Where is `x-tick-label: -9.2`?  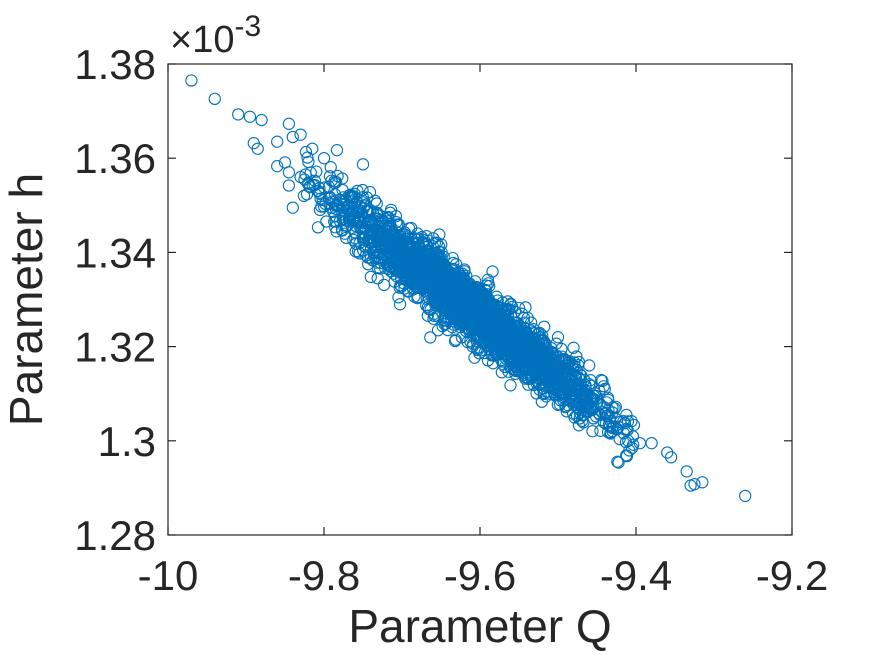
x-tick-label: -9.2 is located at coordinates (792, 575).